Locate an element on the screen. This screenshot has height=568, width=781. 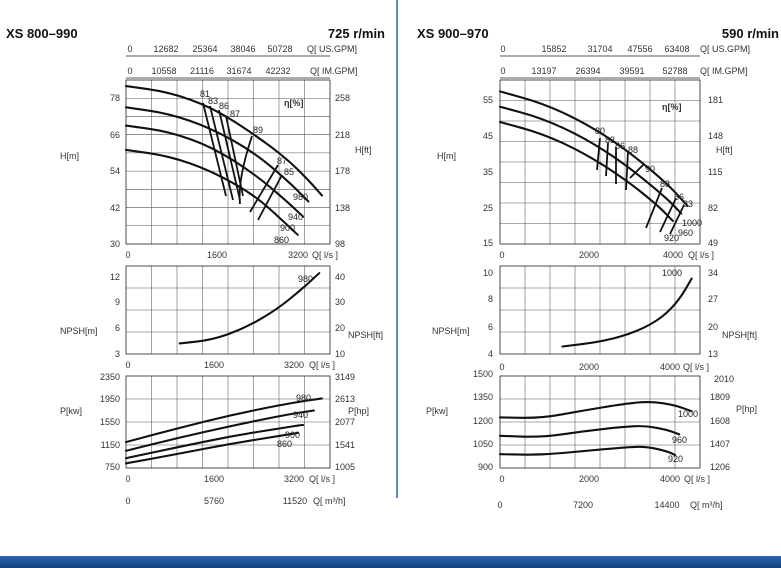
npsh-tick-m: 4 is located at coordinates (490, 354).